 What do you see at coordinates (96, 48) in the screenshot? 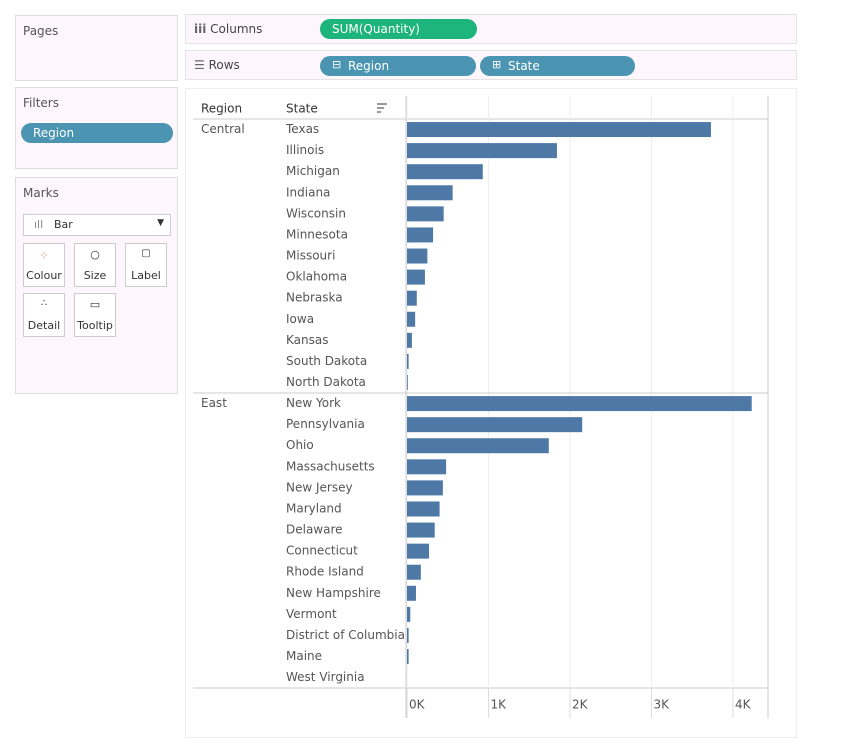
I see `pages-panel: Pages` at bounding box center [96, 48].